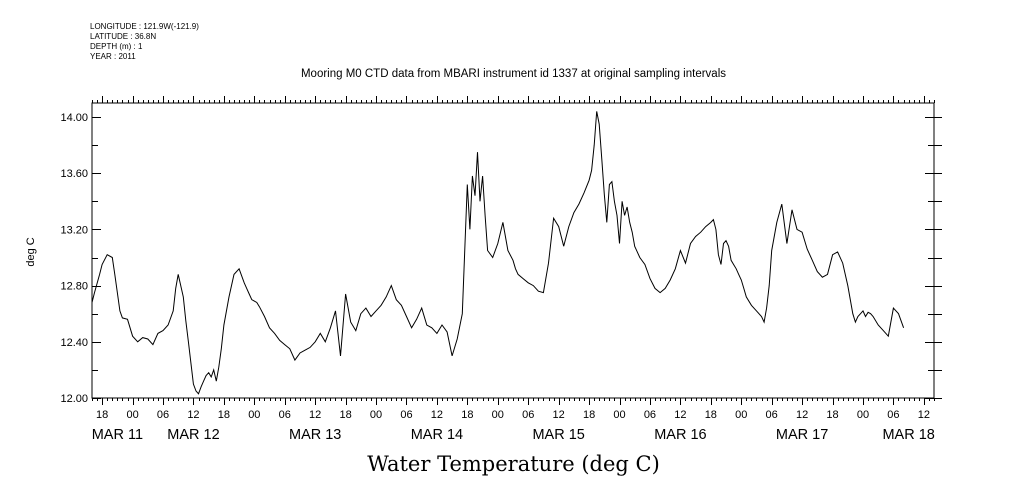 Image resolution: width=1009 pixels, height=504 pixels. Describe the element at coordinates (144, 26) in the screenshot. I see `longitude-text: LONGITUDE : 121.9W(-121.9)` at that location.